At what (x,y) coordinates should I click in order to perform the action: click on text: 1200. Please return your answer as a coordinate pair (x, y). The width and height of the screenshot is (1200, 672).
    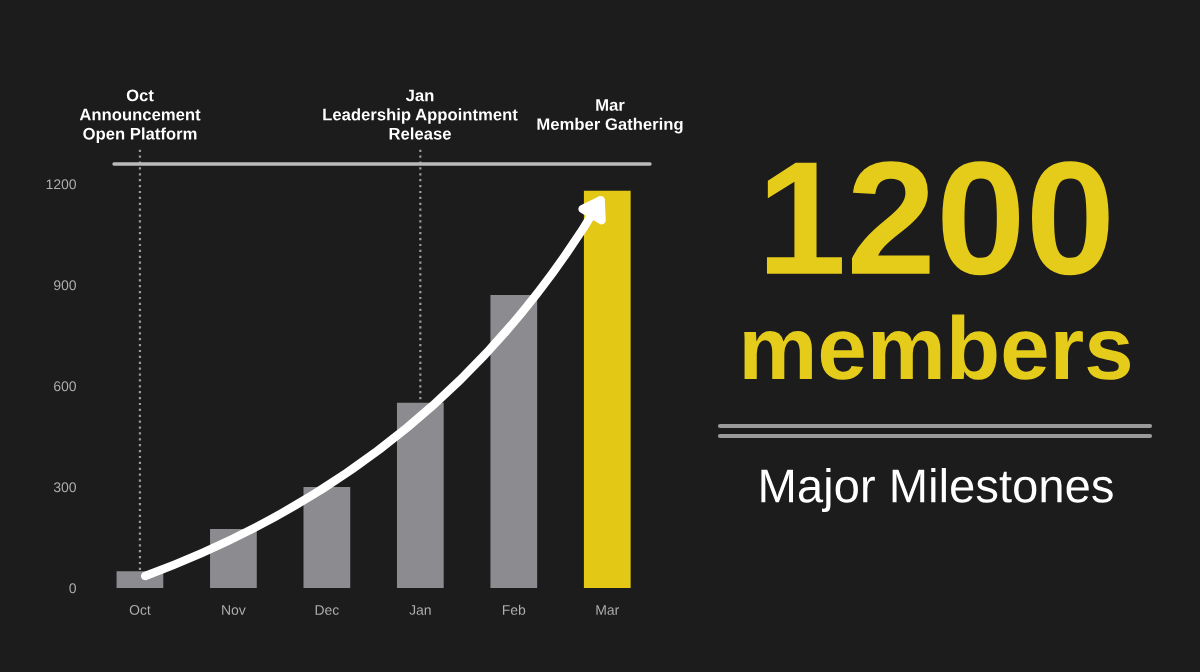
    Looking at the image, I should click on (937, 218).